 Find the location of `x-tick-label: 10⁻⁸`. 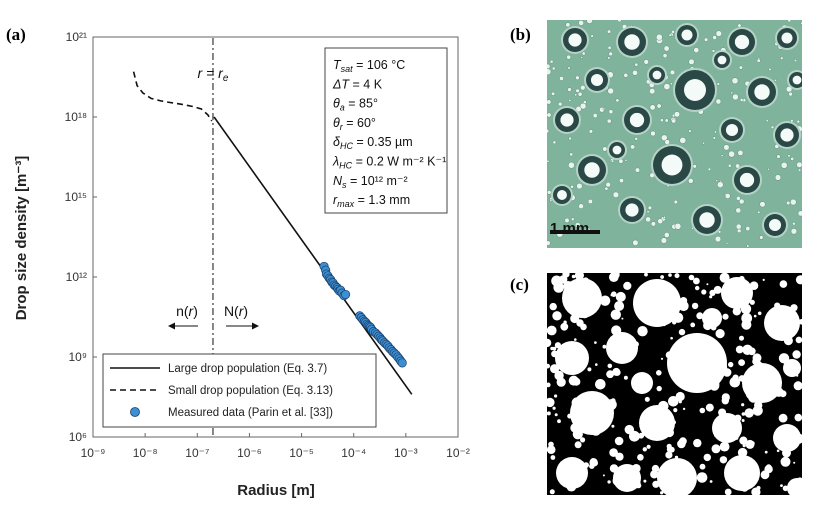

x-tick-label: 10⁻⁸ is located at coordinates (145, 453).